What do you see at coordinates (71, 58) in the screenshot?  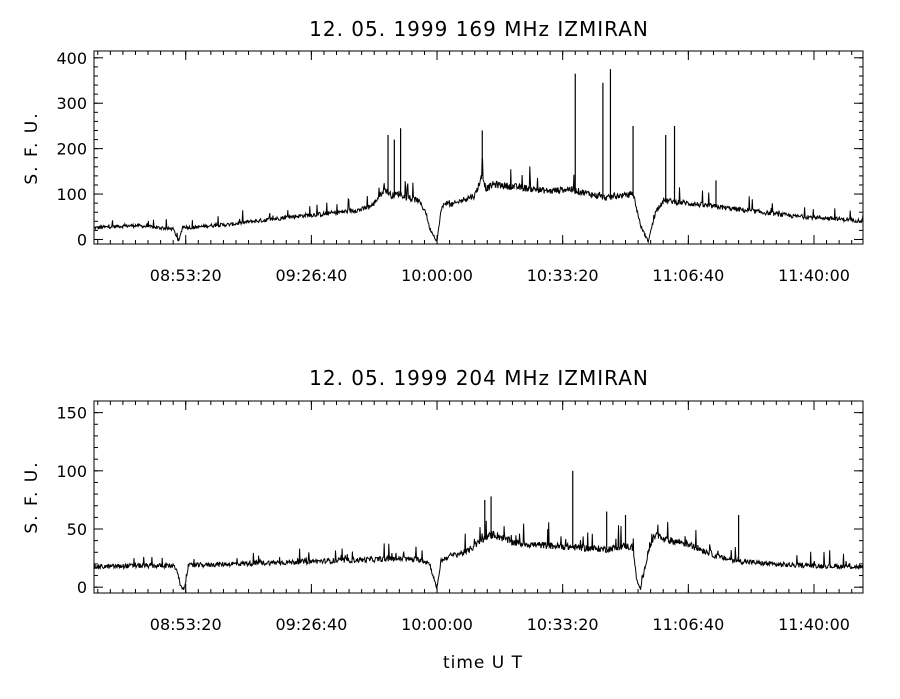 I see `y-tick-label: 400` at bounding box center [71, 58].